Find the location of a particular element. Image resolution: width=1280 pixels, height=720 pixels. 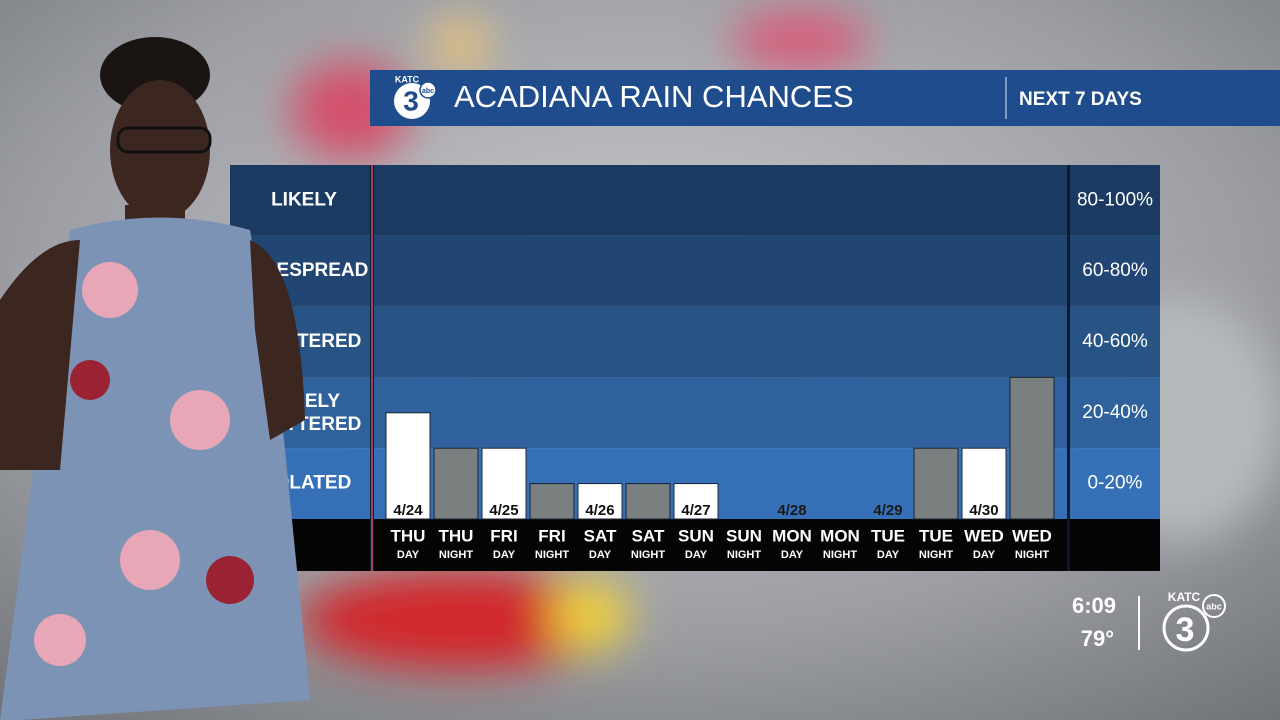

date-label: 4/28 is located at coordinates (791, 510).